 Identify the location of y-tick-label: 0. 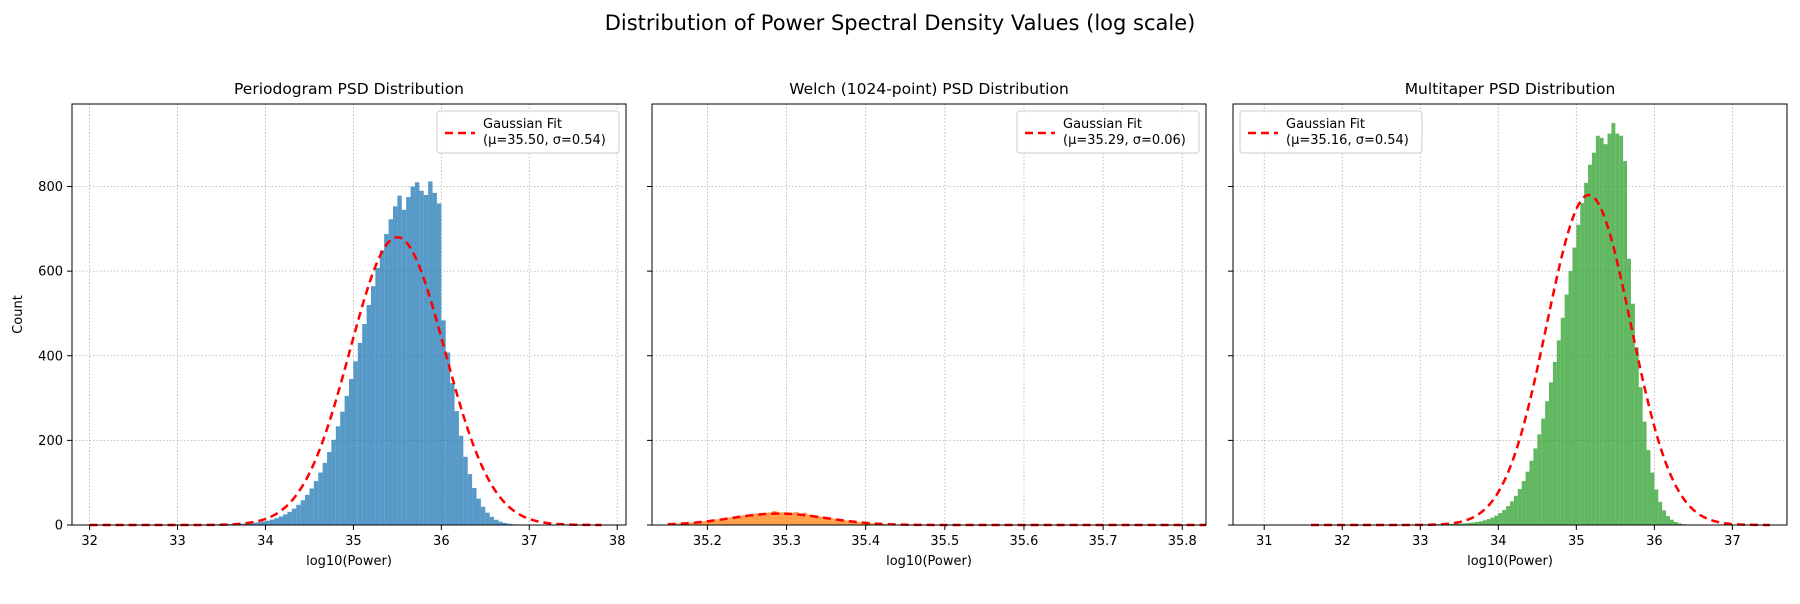
(59, 526).